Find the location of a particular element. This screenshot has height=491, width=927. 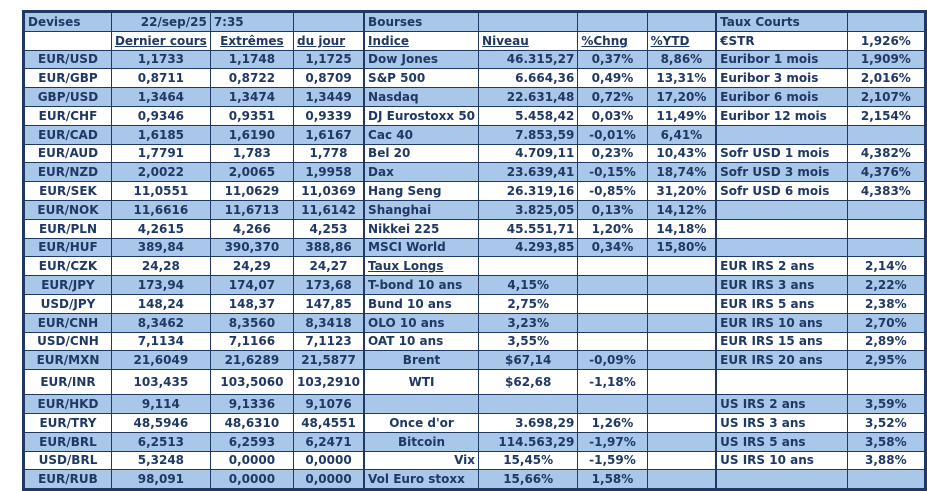

day-rate: 7,1123 is located at coordinates (329, 341).